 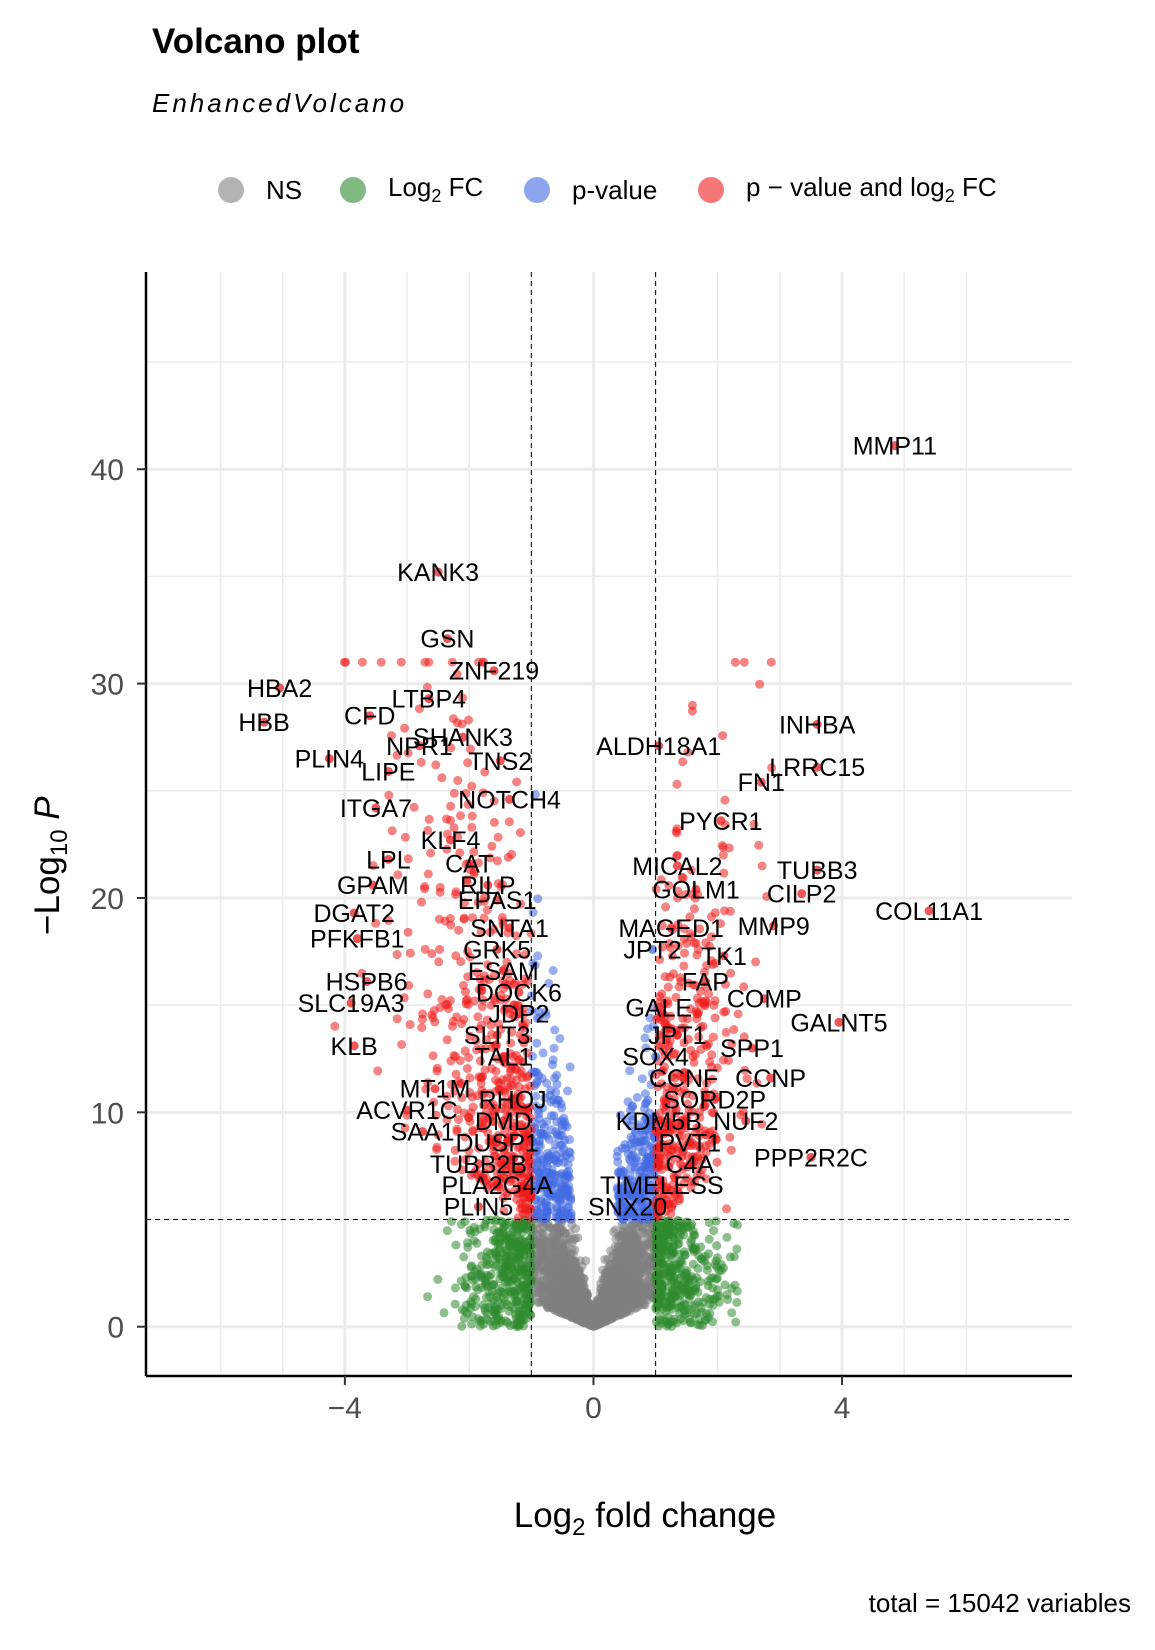 What do you see at coordinates (354, 914) in the screenshot?
I see `gene-label-dgat2: DGAT2` at bounding box center [354, 914].